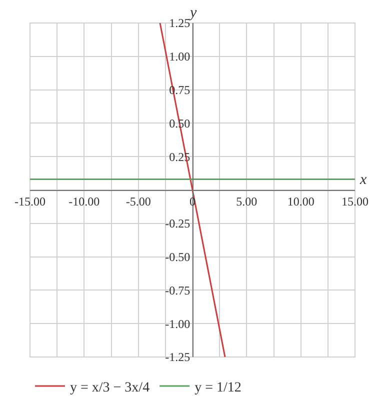 This screenshot has width=384, height=414. What do you see at coordinates (138, 201) in the screenshot?
I see `x-tick-label: -5.00` at bounding box center [138, 201].